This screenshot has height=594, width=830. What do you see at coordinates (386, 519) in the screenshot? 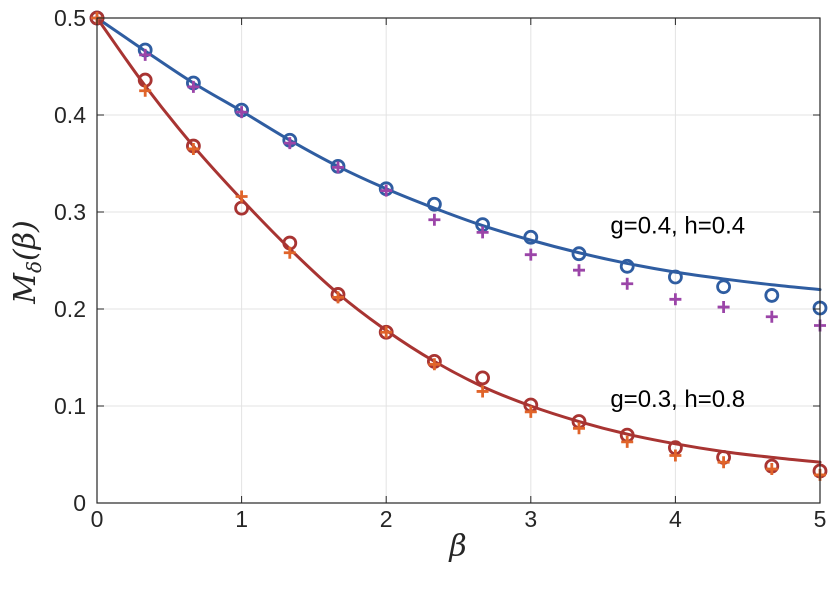
I see `x-tick-label: 2` at bounding box center [386, 519].